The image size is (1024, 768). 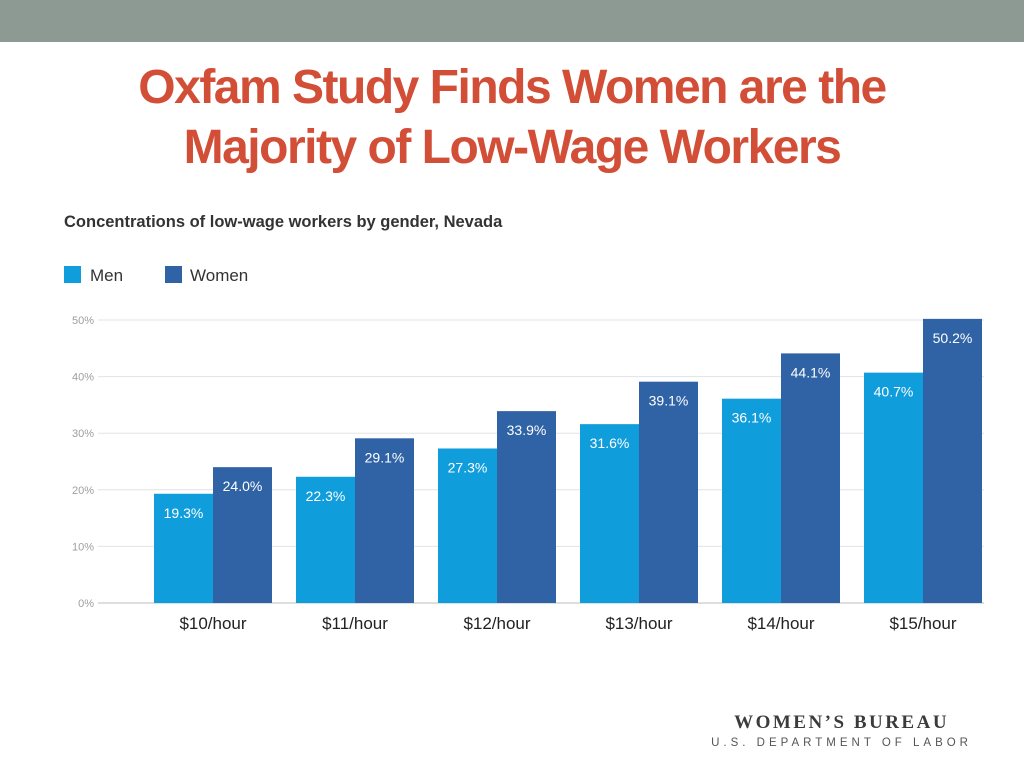 I want to click on womens-bureau-logo: WOMEN’S BUREAU U.S. DEPARTMENT OF LABOR, so click(x=841, y=732).